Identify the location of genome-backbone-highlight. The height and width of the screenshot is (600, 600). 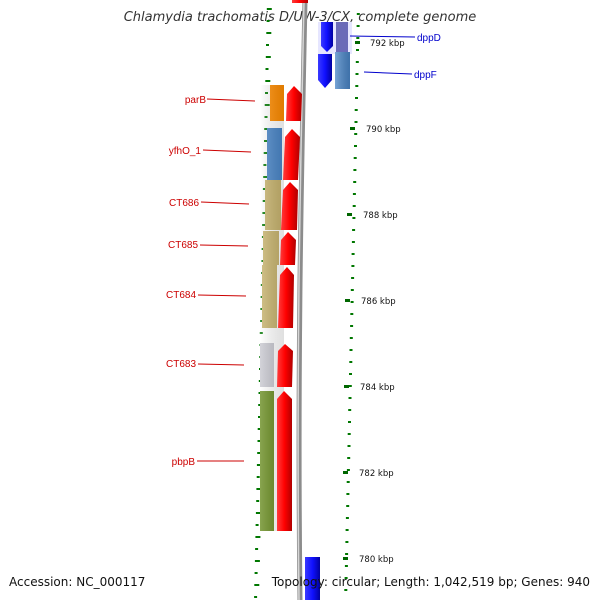
(301, 300).